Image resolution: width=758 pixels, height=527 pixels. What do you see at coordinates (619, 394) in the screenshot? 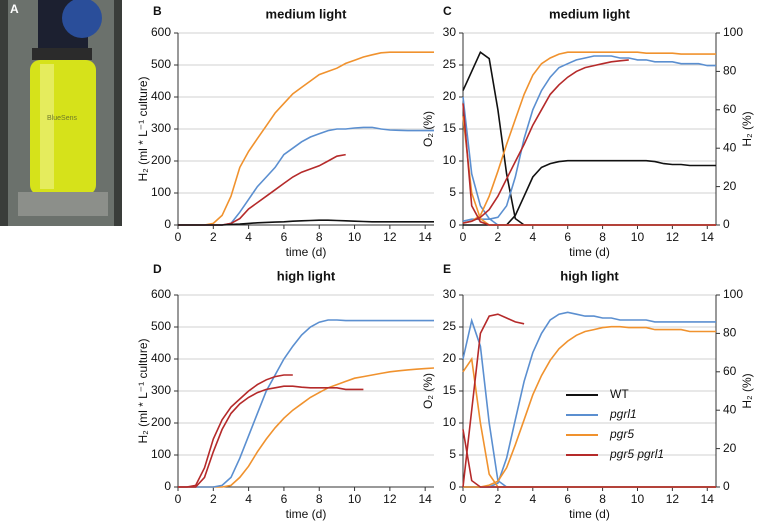
I see `legend-label: WT` at bounding box center [619, 394].